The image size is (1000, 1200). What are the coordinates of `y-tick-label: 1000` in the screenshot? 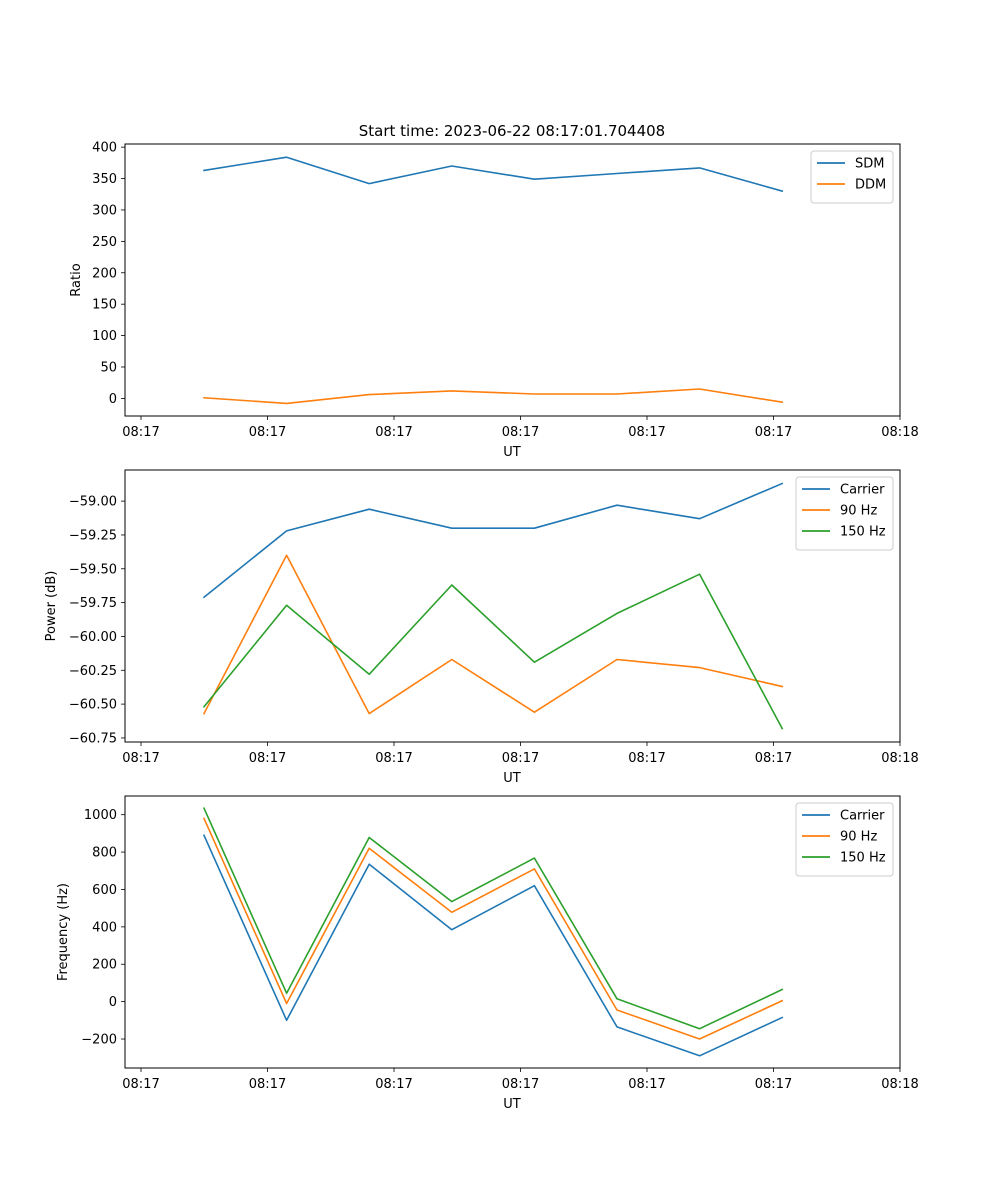 It's located at (100, 815).